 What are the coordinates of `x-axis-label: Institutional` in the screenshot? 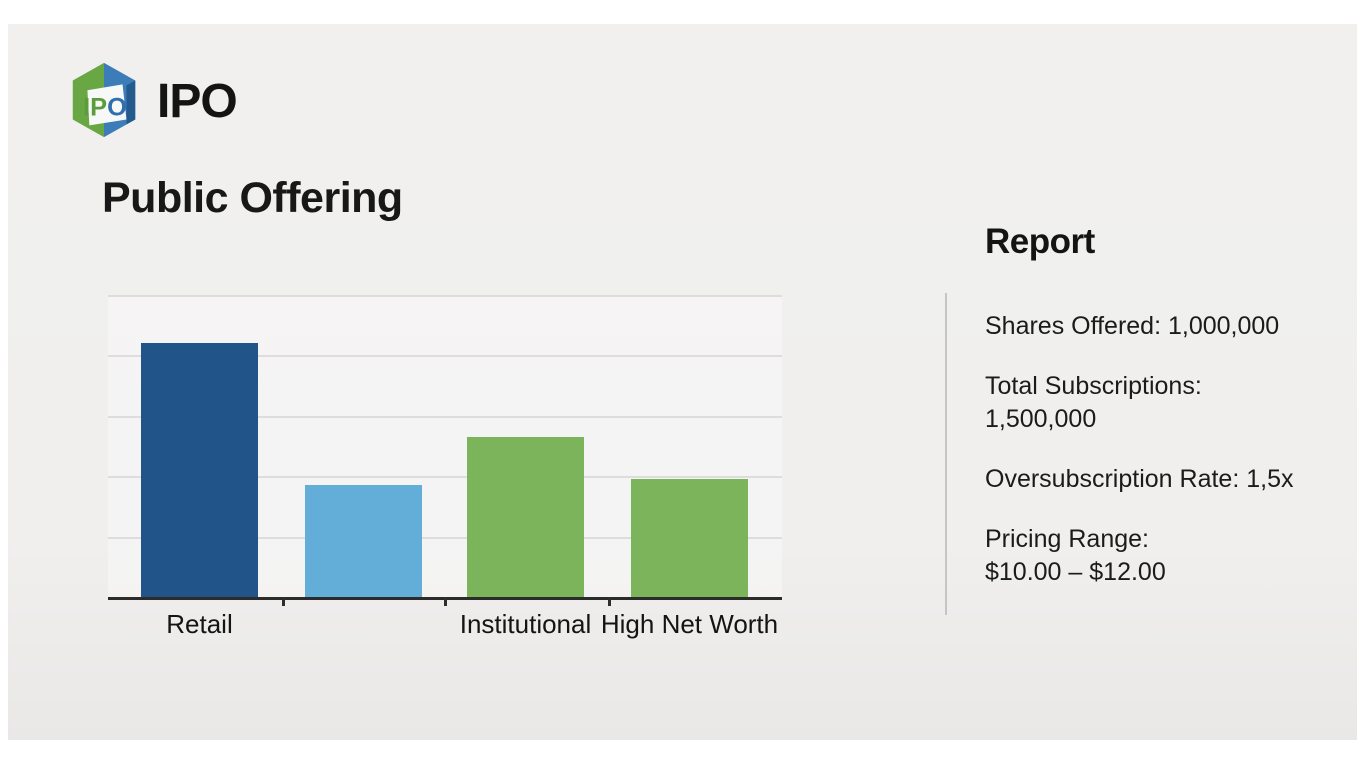 It's located at (525, 624).